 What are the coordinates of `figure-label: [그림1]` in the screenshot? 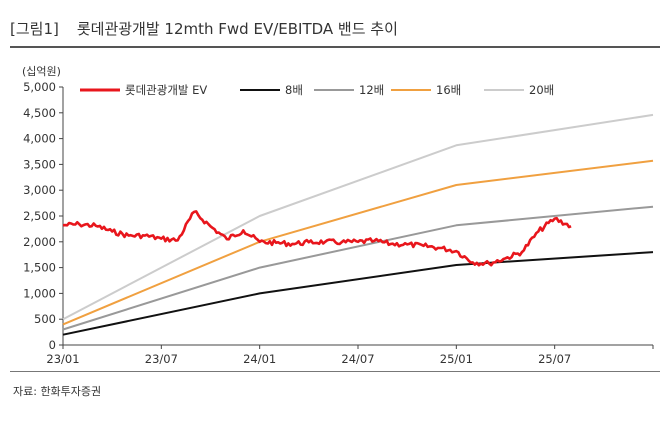 It's located at (34, 29).